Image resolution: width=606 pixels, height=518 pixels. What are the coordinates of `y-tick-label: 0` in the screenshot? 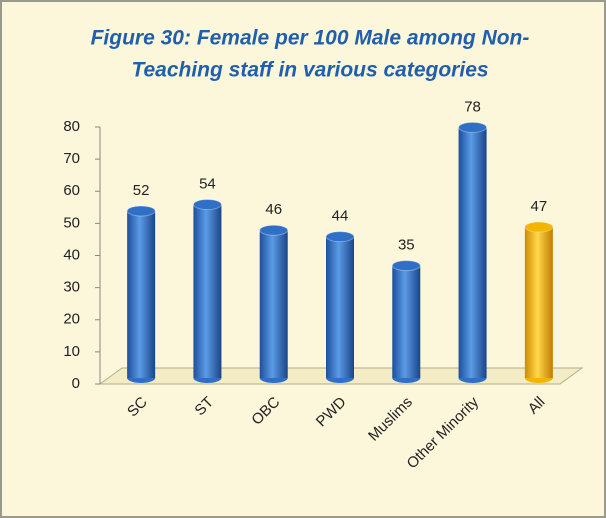 It's located at (76, 383).